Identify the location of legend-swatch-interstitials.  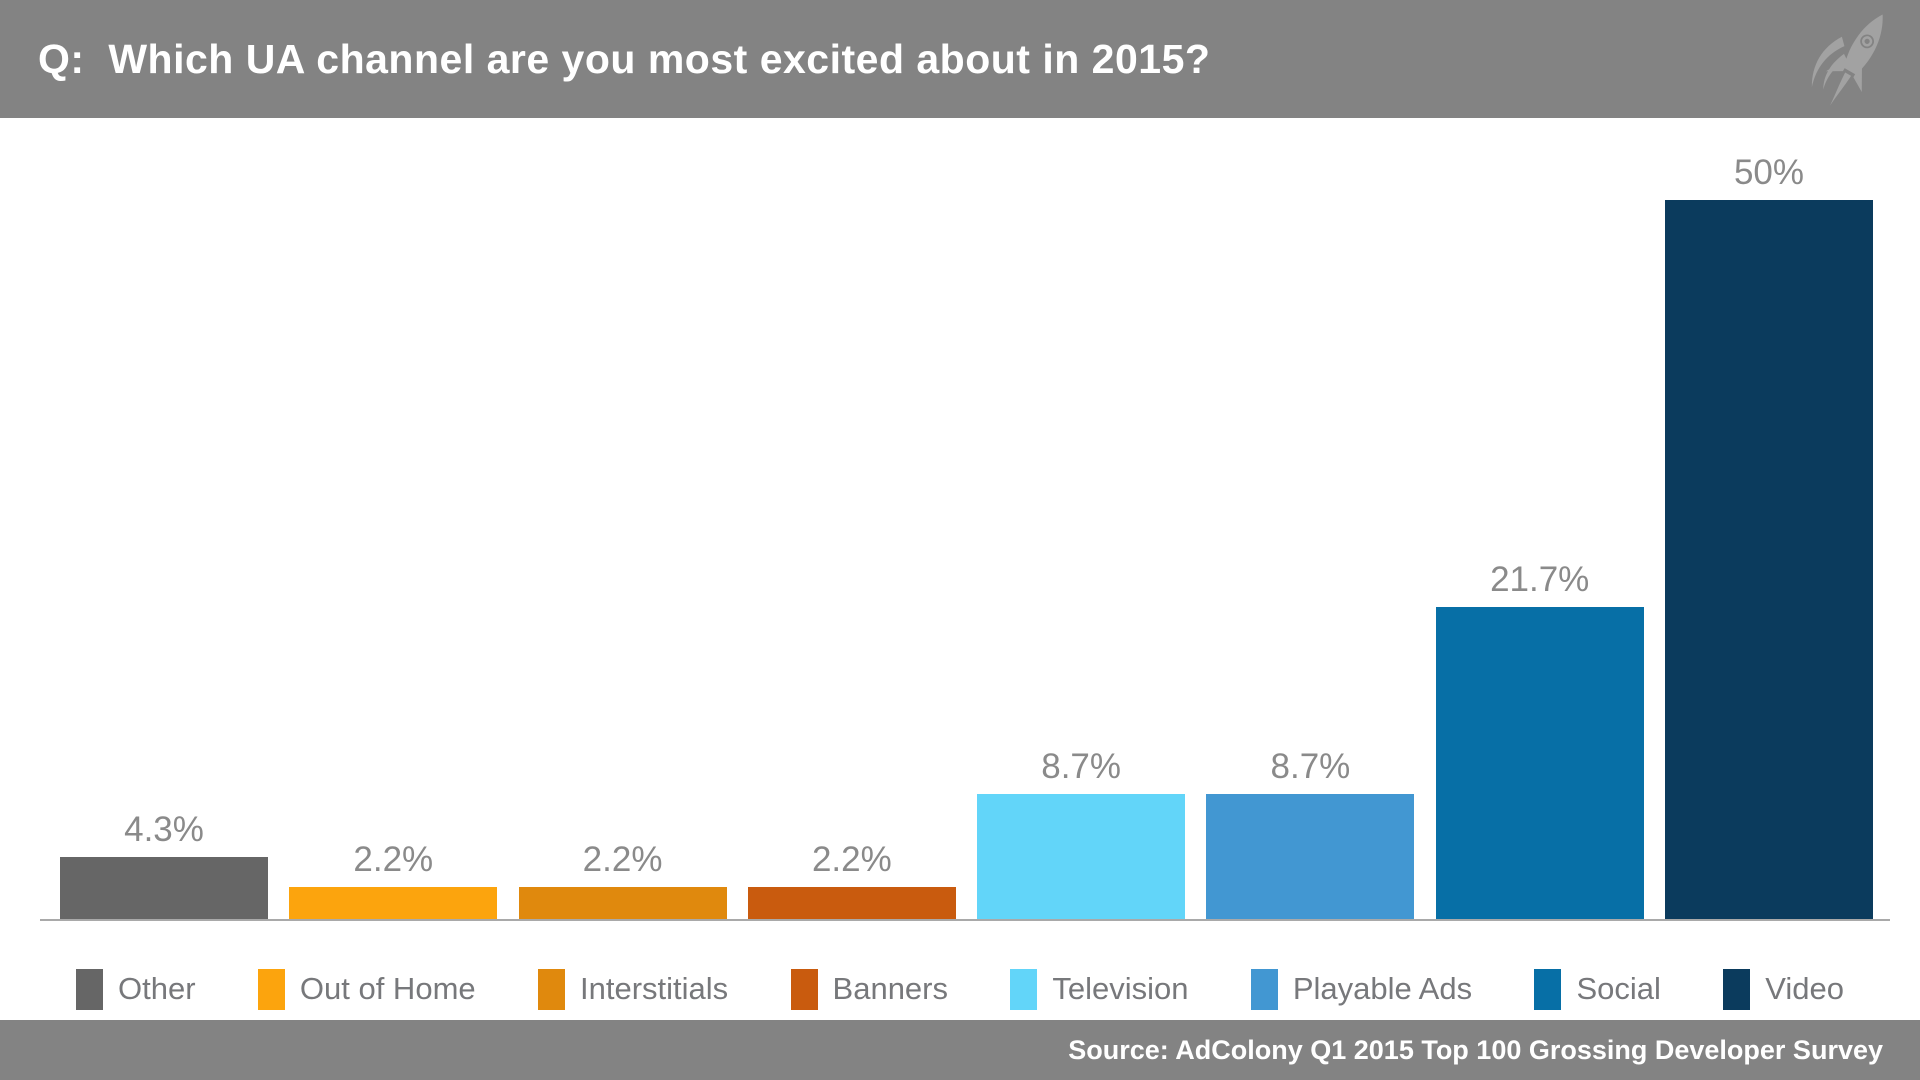
(551, 989).